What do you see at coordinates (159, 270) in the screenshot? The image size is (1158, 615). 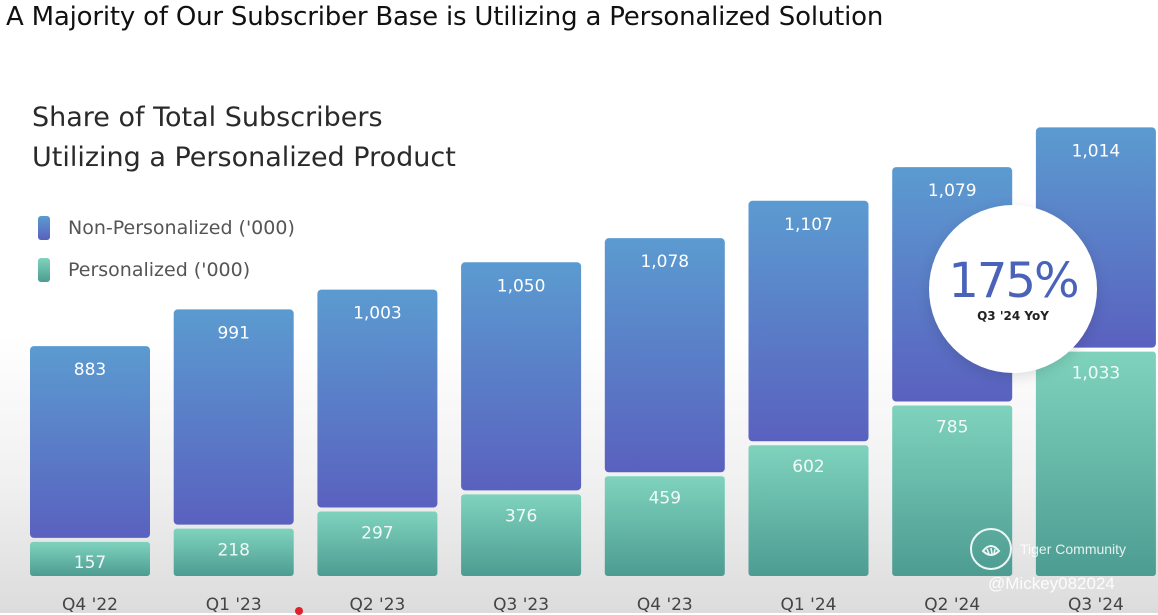 I see `legend-label-personalized: Personalized ('000)` at bounding box center [159, 270].